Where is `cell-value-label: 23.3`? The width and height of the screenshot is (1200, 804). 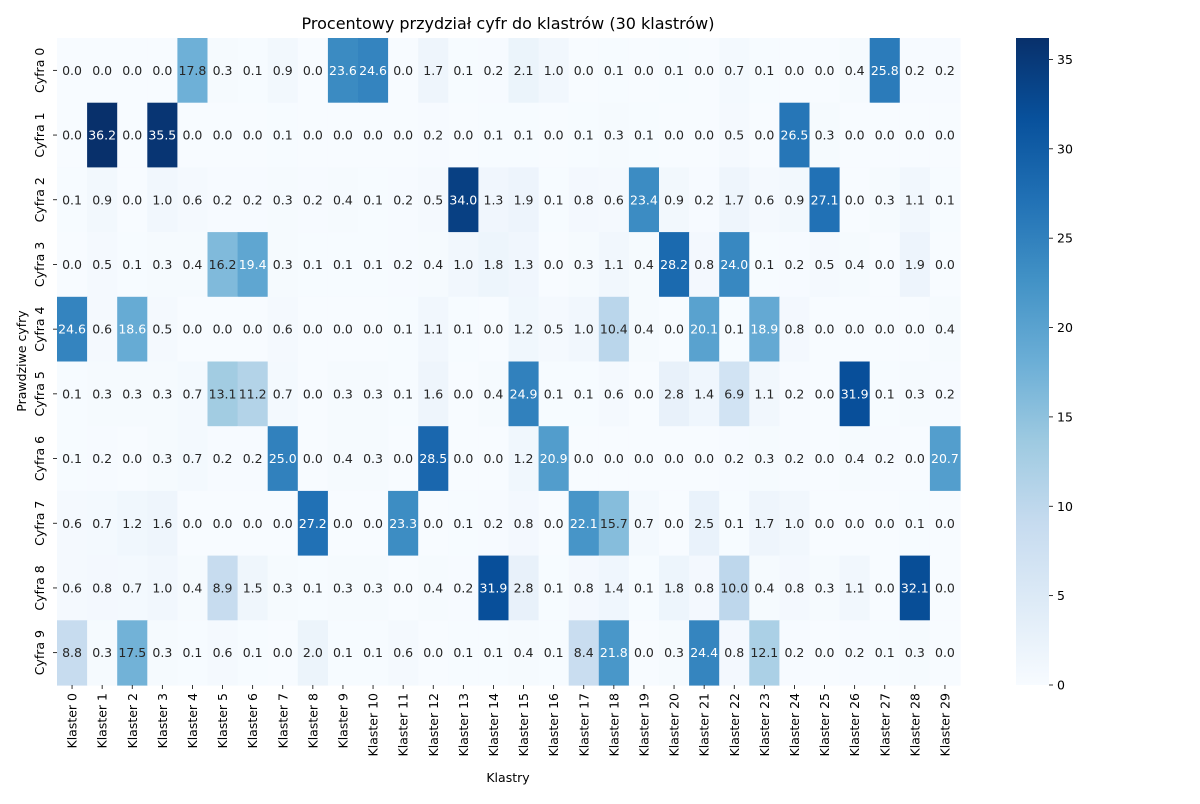
cell-value-label: 23.3 is located at coordinates (403, 523).